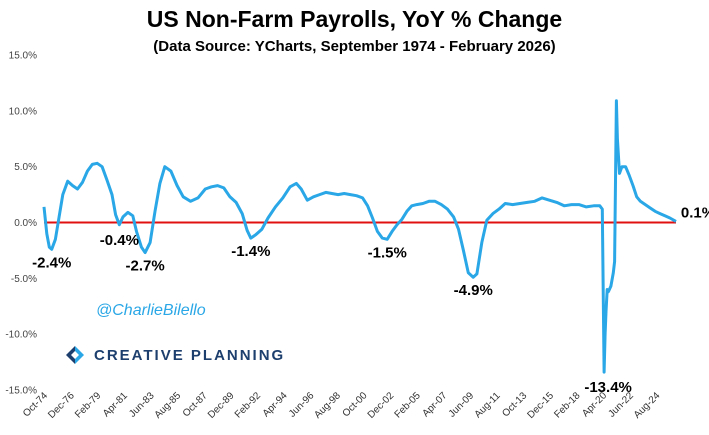 This screenshot has height=435, width=709. What do you see at coordinates (151, 310) in the screenshot?
I see `author-handle: @CharlieBilello` at bounding box center [151, 310].